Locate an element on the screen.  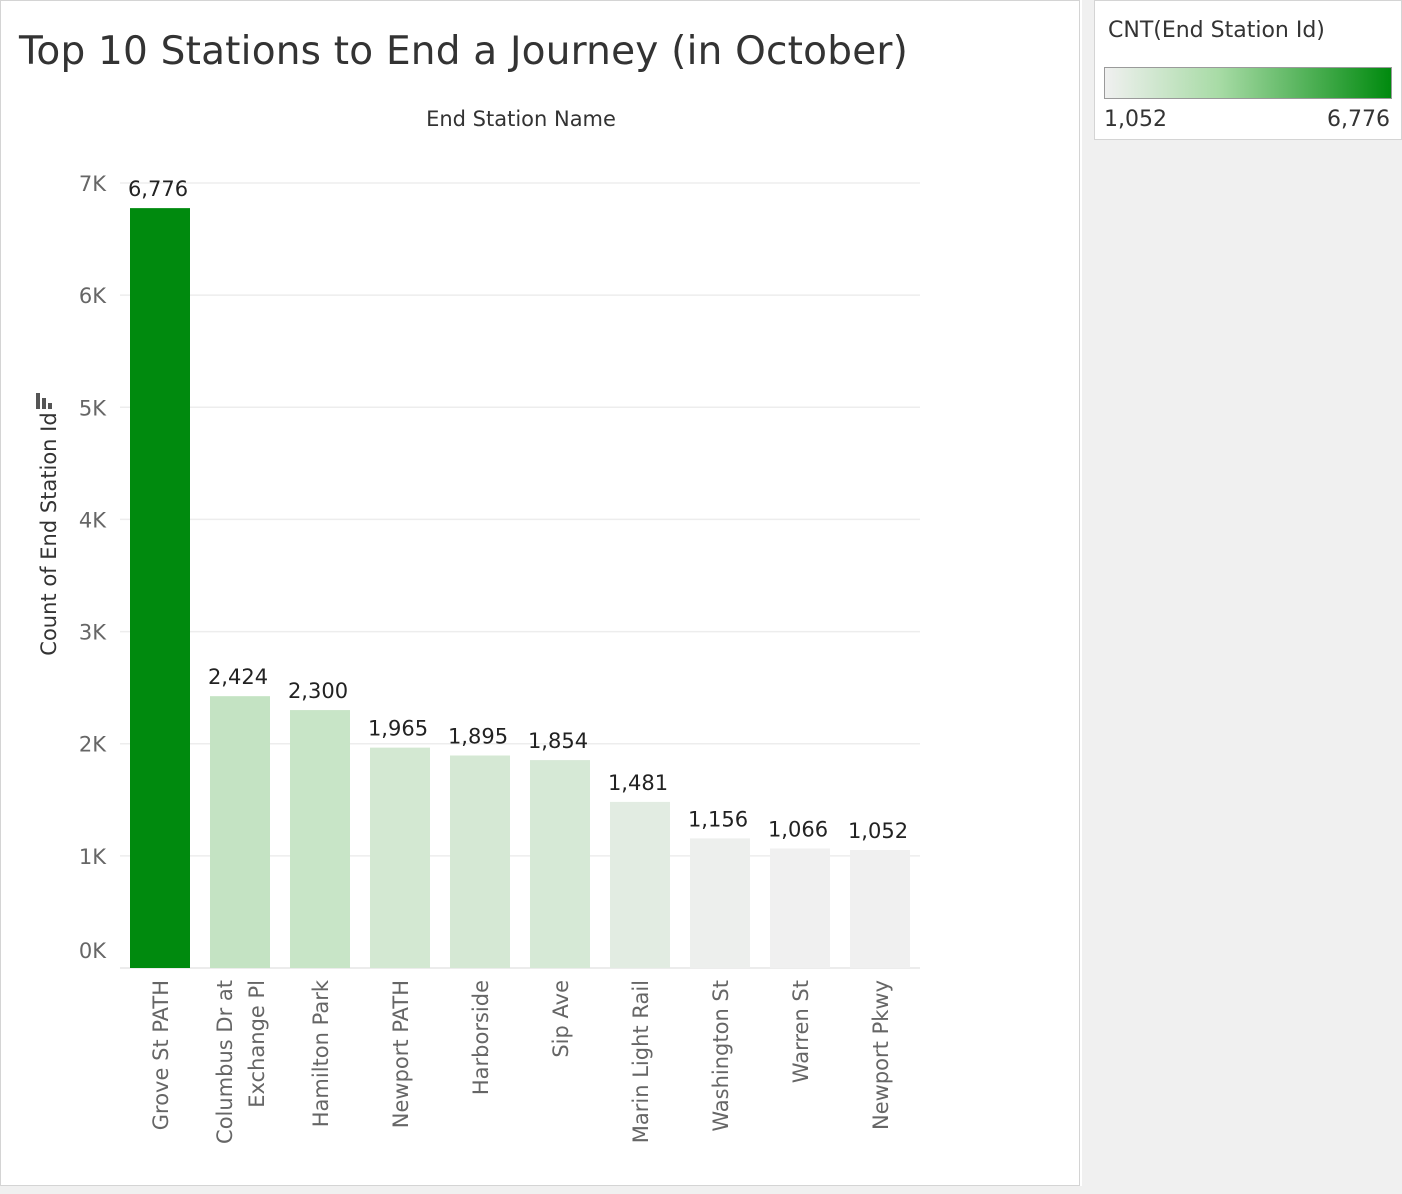
y-tick-label: 7K is located at coordinates (93, 184).